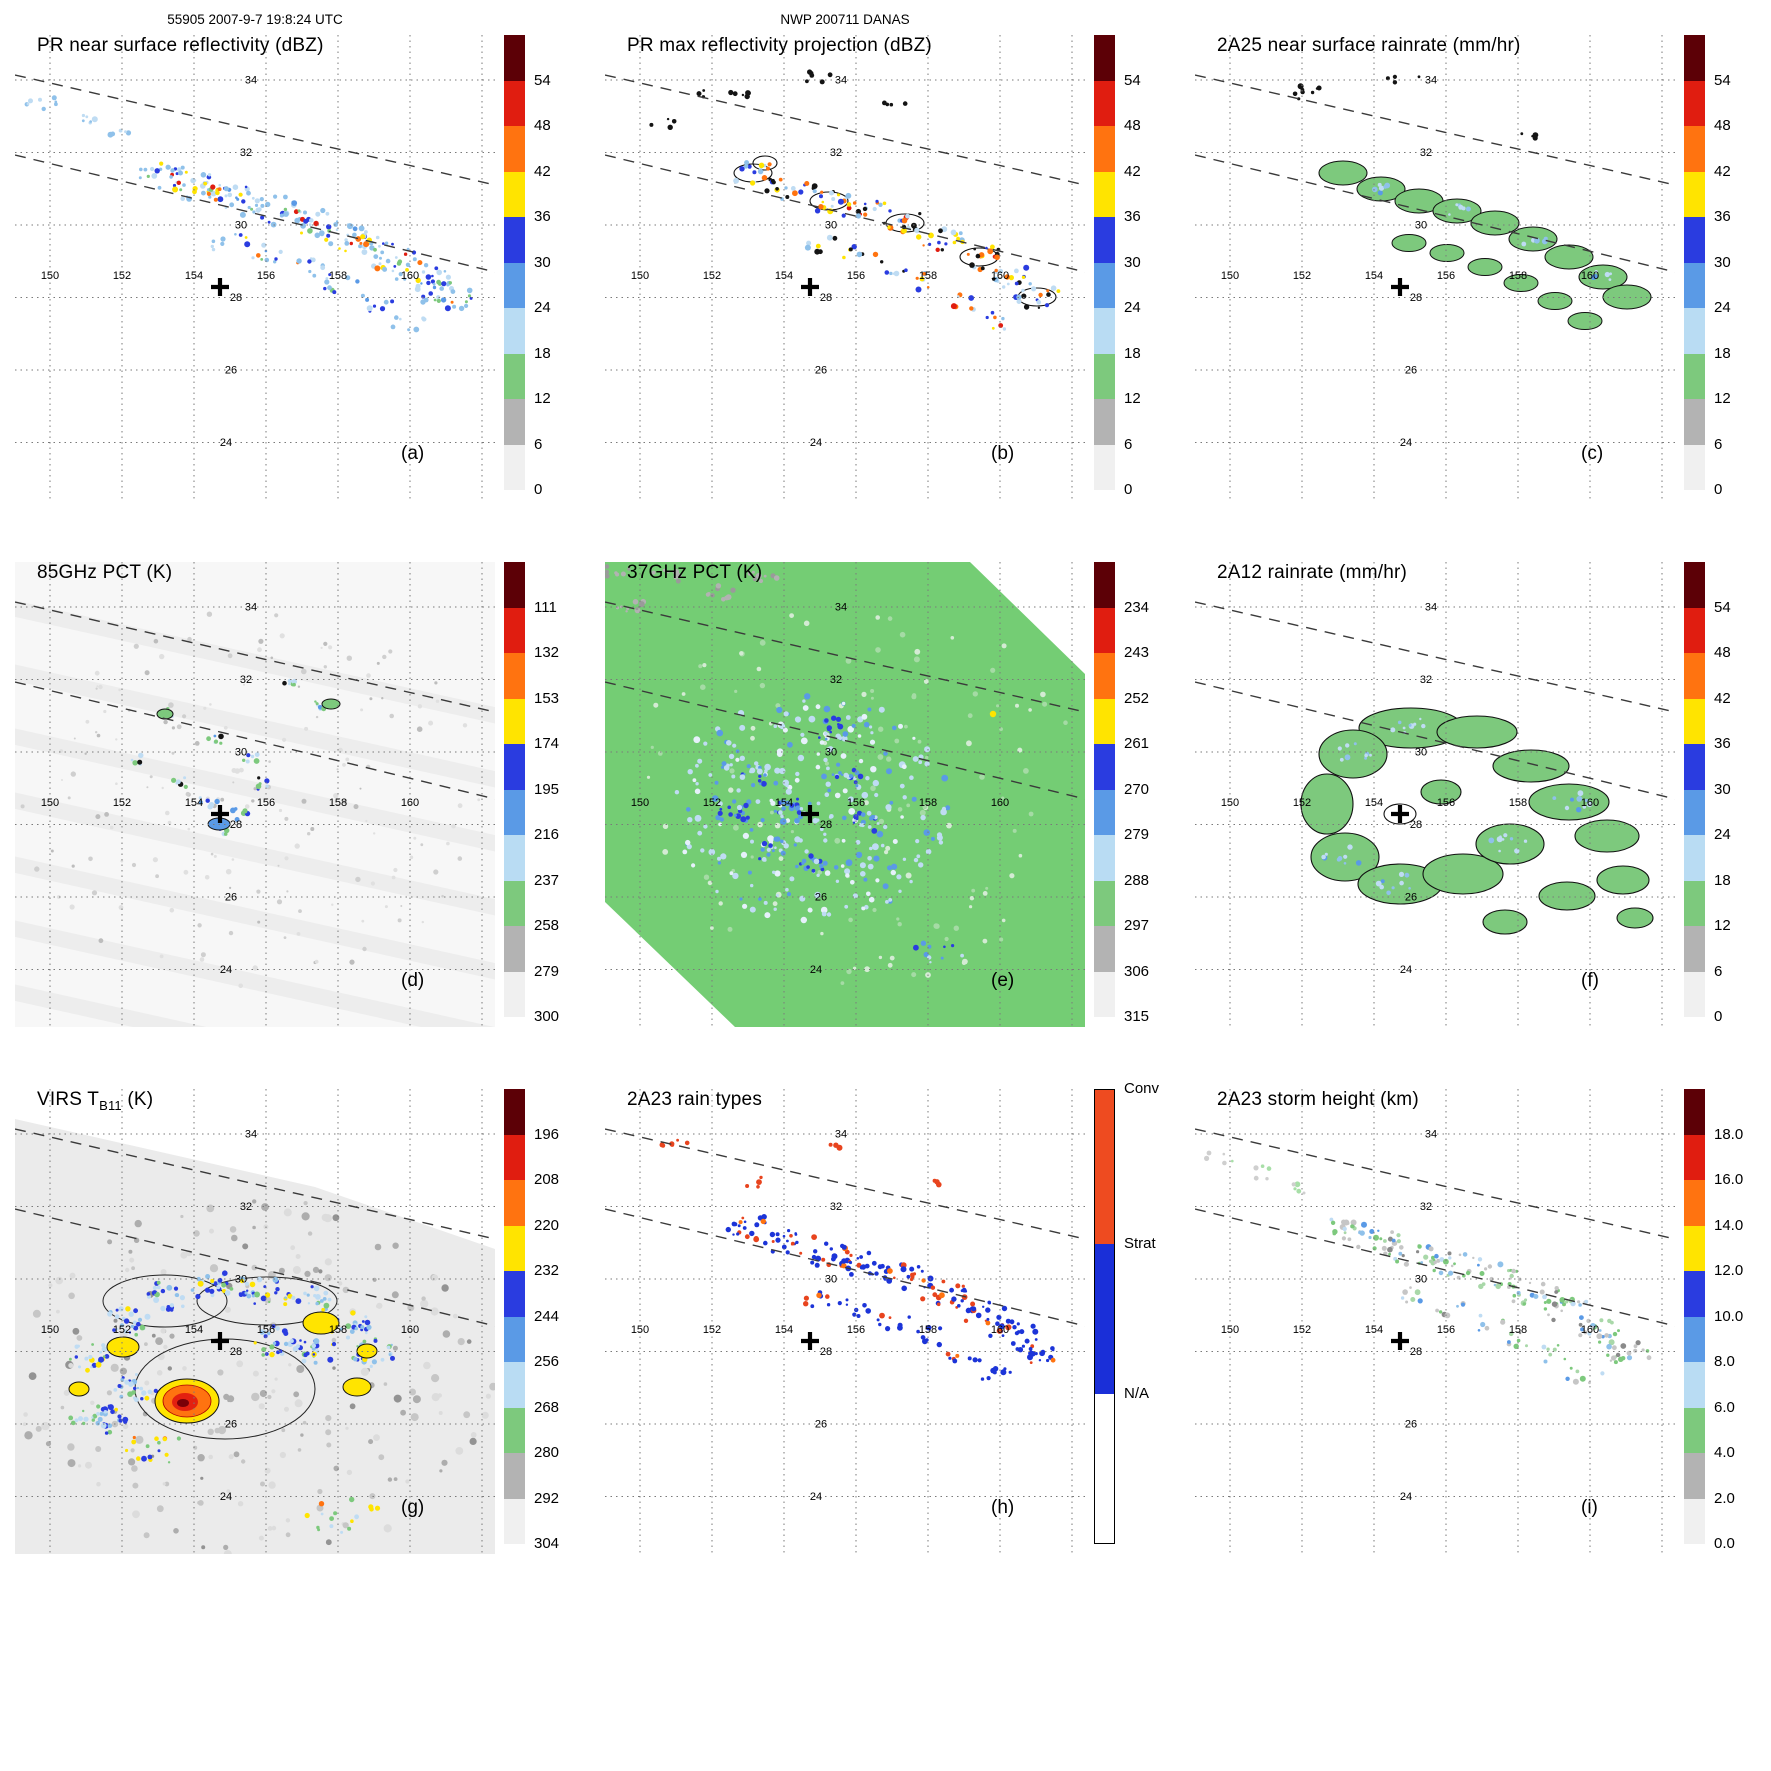 The width and height of the screenshot is (1771, 1771). Describe the element at coordinates (1374, 803) in the screenshot. I see `lon-label: 154` at that location.